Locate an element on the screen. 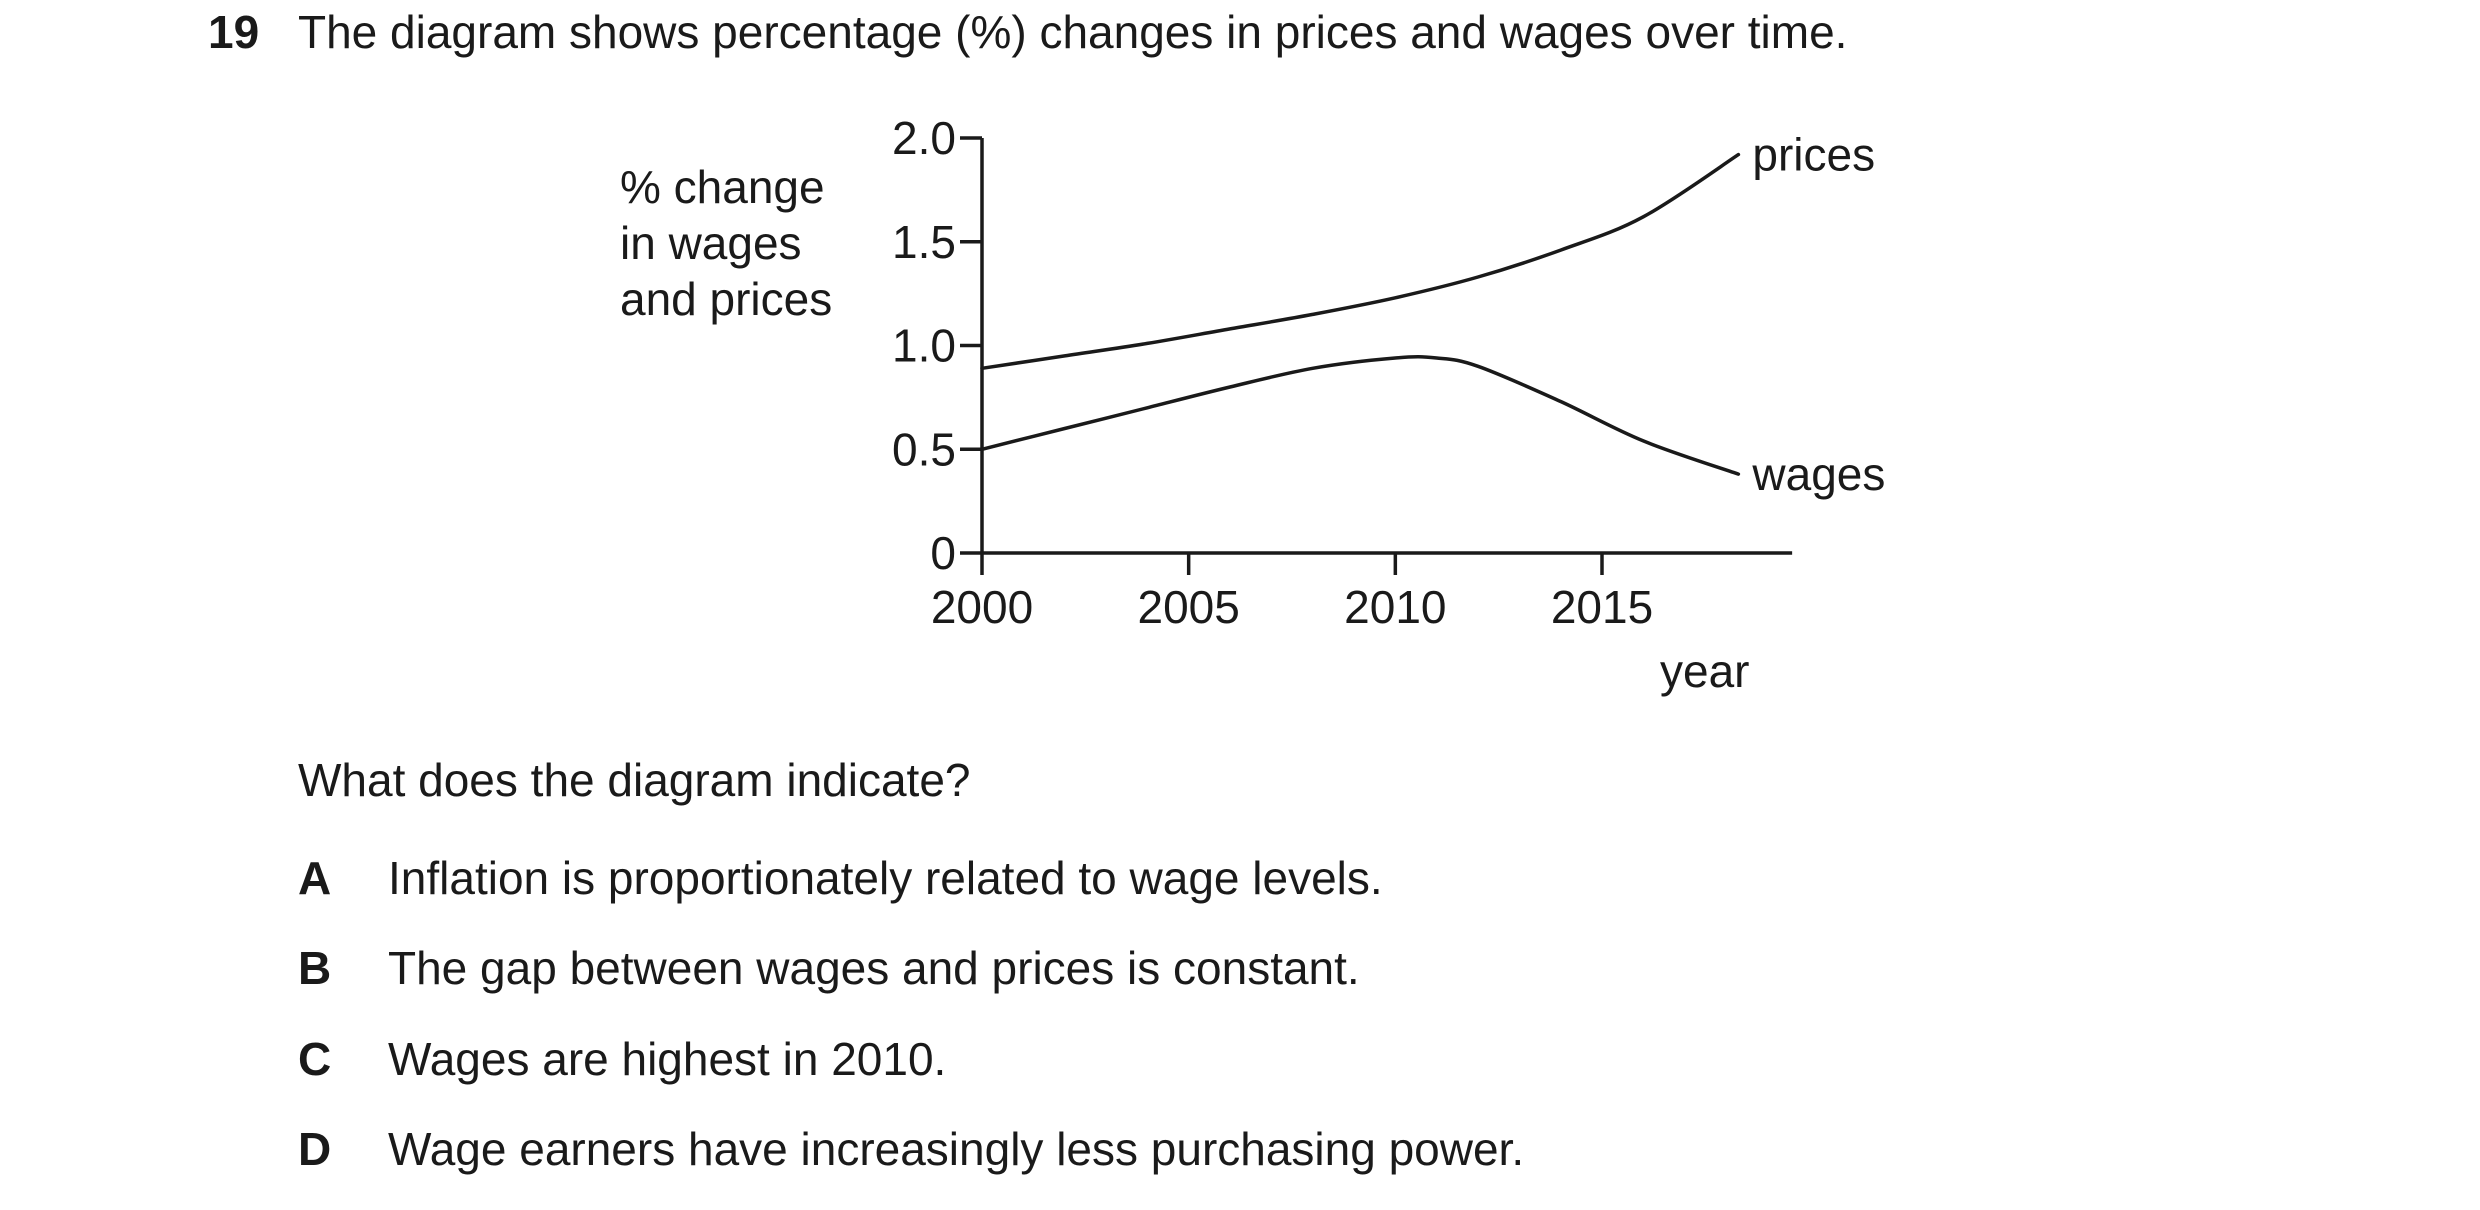  y-tick-label: 0.5 is located at coordinates (924, 449).